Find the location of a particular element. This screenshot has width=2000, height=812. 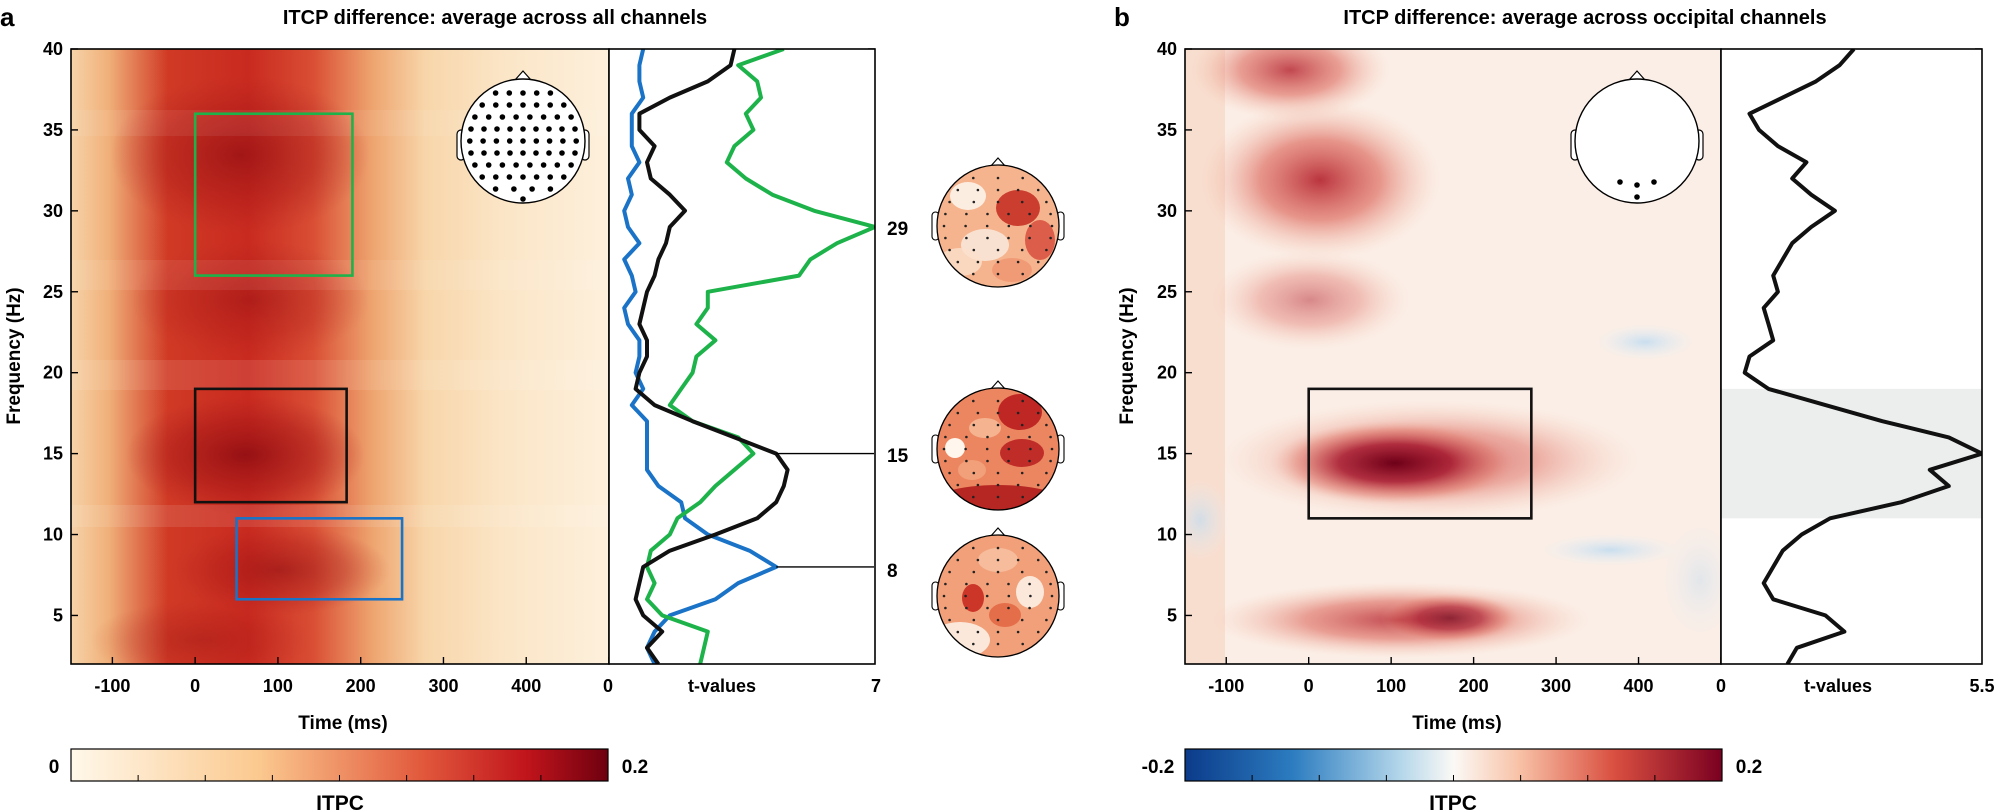

y-tick-label: 10 is located at coordinates (53, 535).